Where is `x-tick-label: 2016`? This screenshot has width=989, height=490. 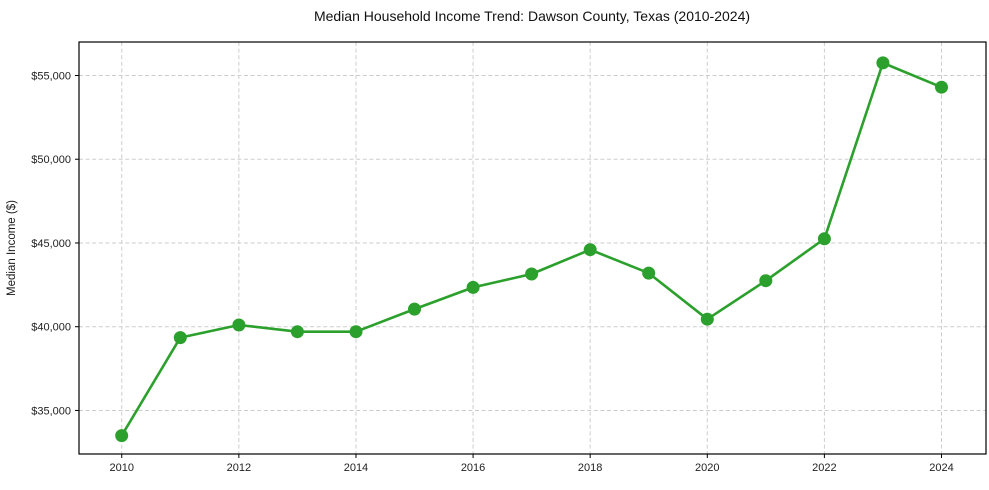
x-tick-label: 2016 is located at coordinates (473, 468).